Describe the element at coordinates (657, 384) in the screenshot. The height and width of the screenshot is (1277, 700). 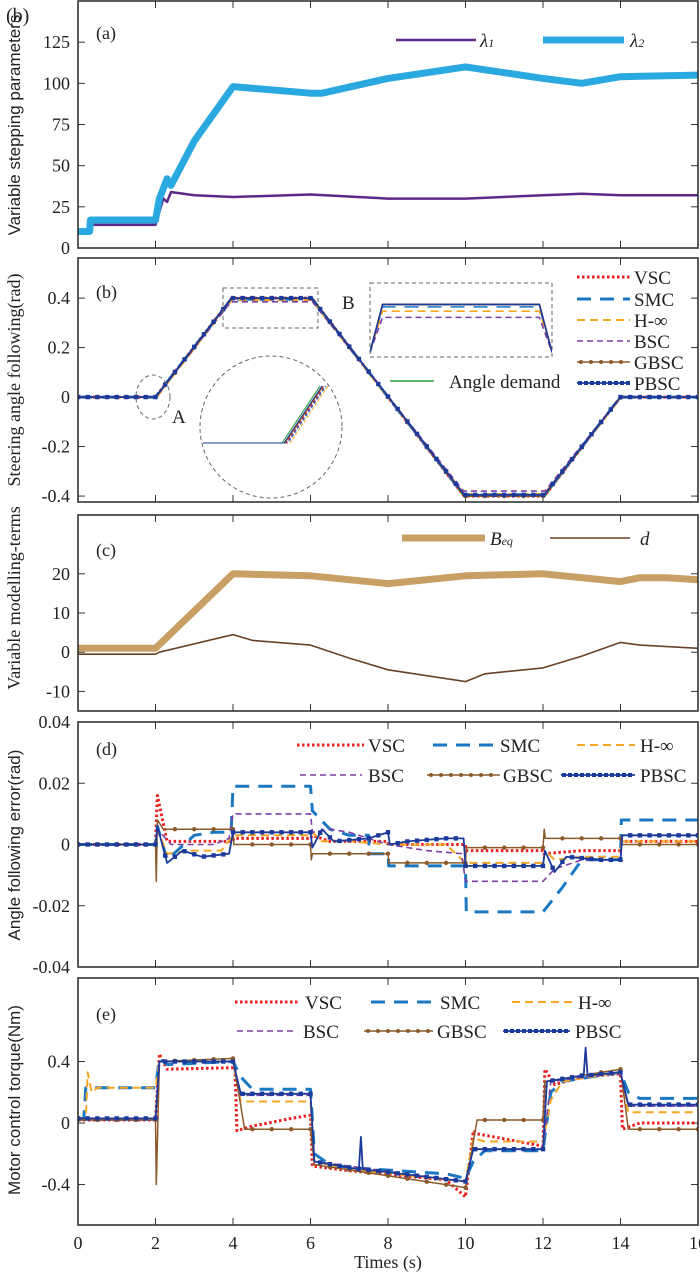
I see `legend-label: PBSC` at that location.